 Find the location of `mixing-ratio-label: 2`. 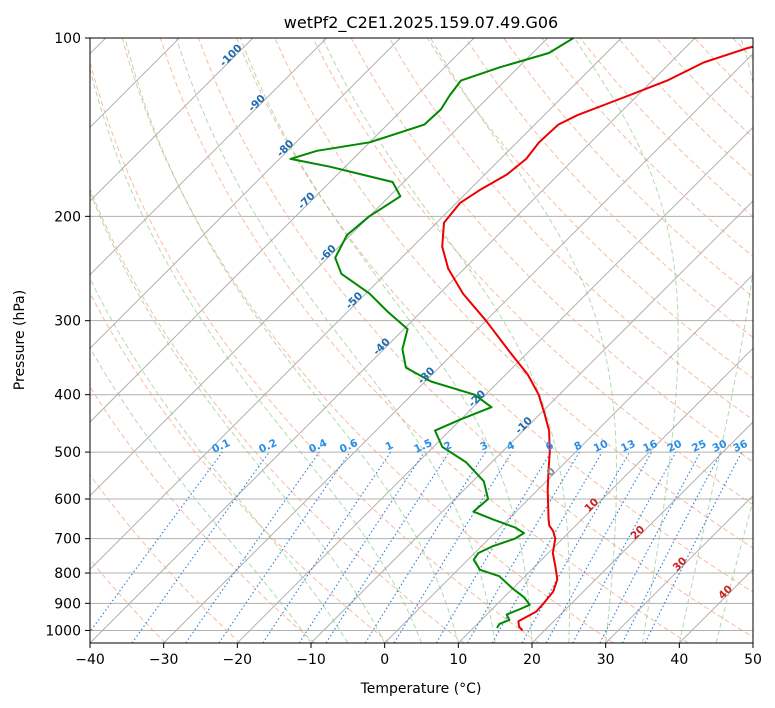

mixing-ratio-label: 2 is located at coordinates (448, 446).